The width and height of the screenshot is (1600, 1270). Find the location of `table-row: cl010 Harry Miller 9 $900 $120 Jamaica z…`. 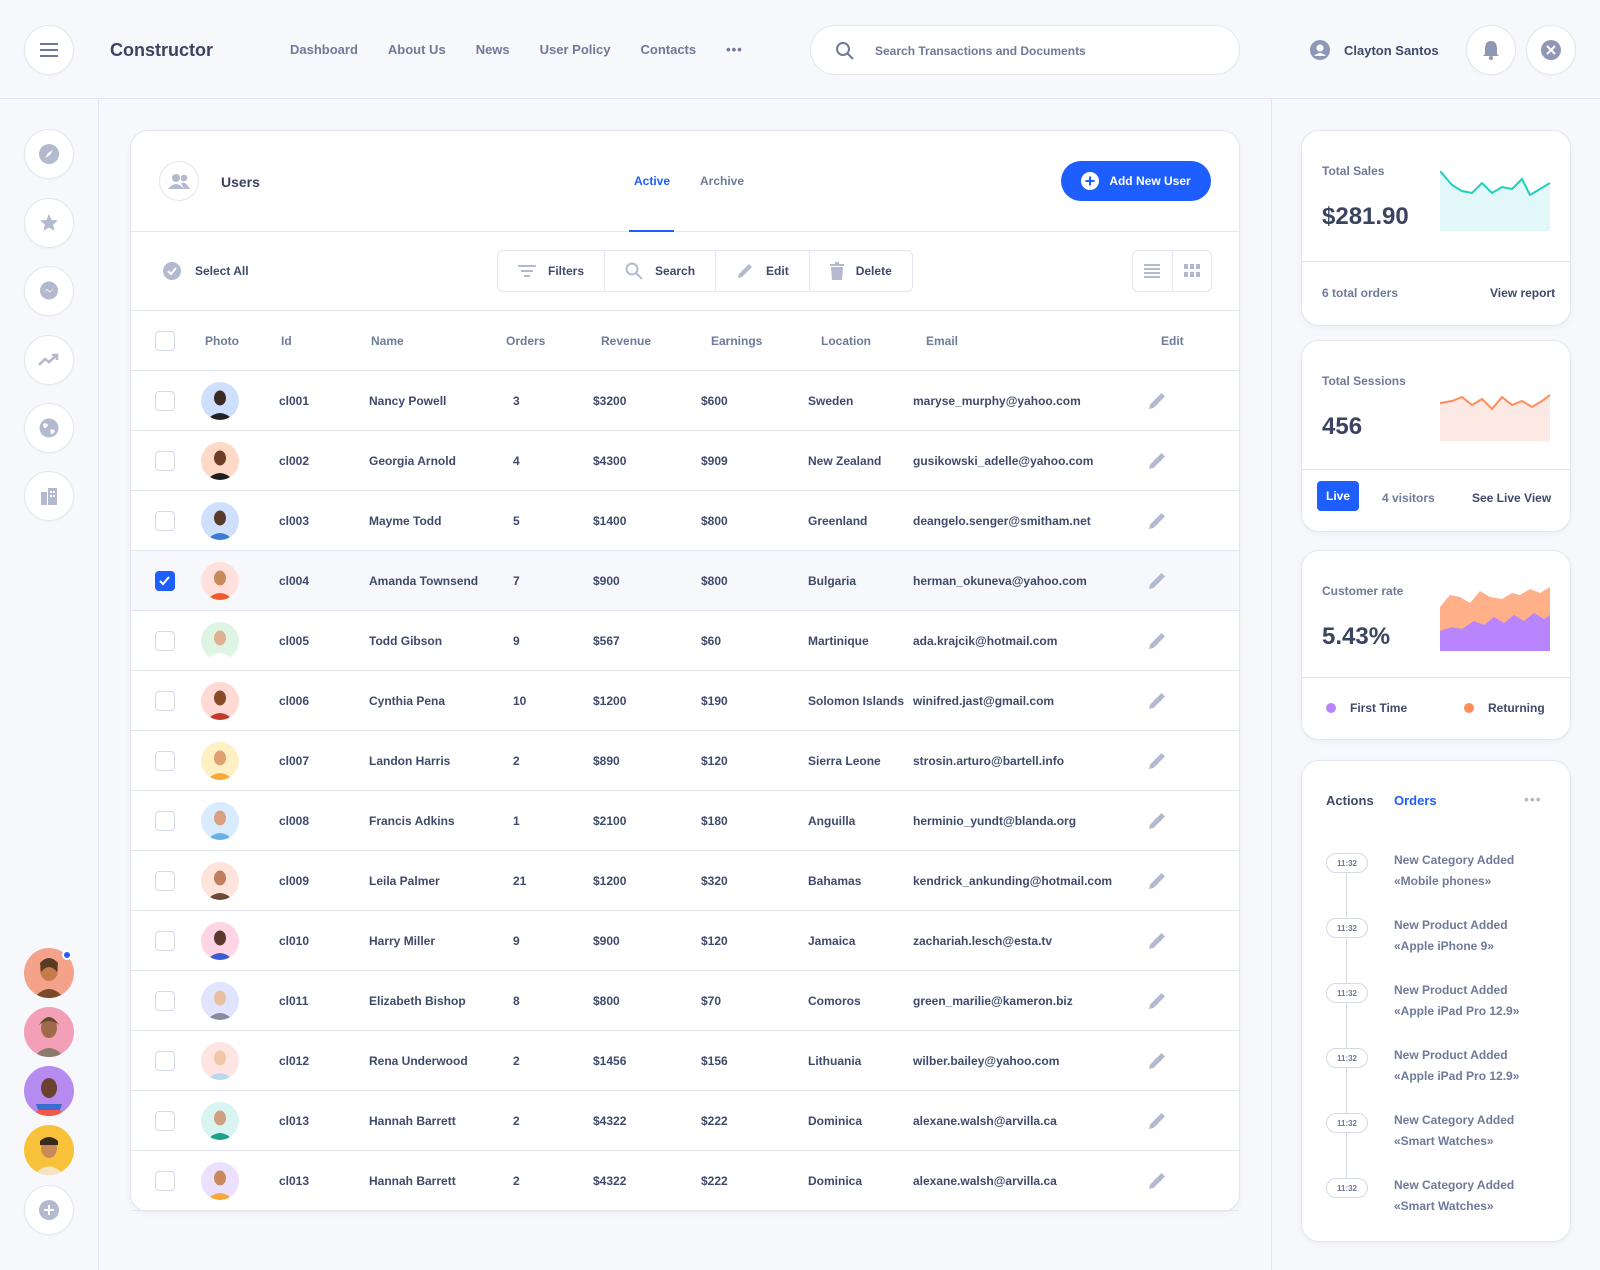

table-row: cl010 Harry Miller 9 $900 $120 Jamaica z… is located at coordinates (685, 941).